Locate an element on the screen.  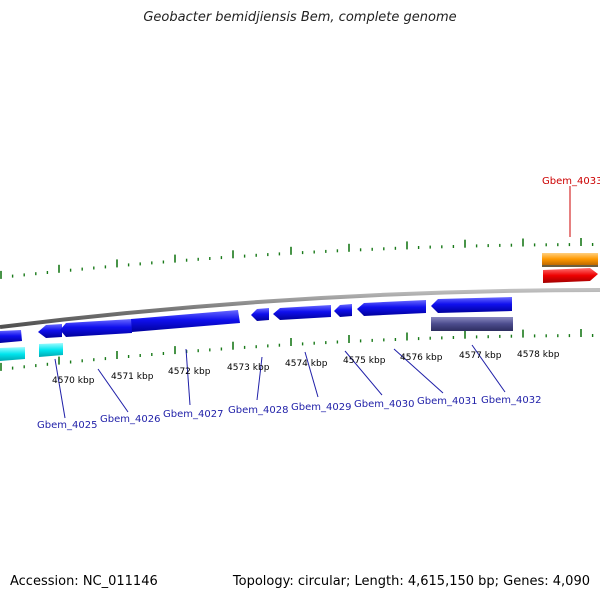
gene-leader-lines is located at coordinates (280, 381).